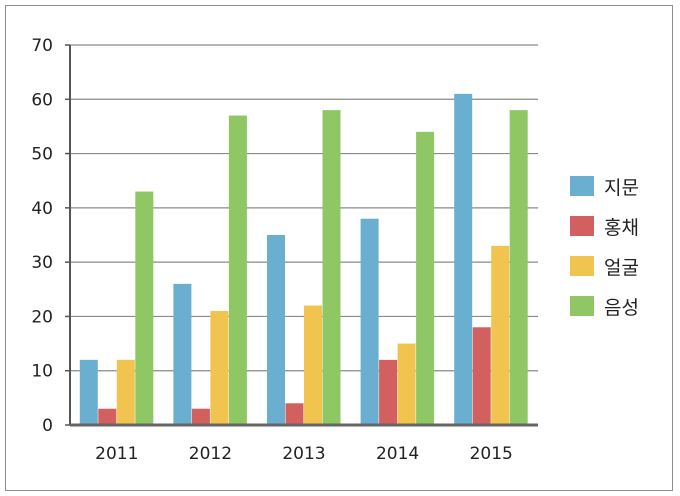 The height and width of the screenshot is (496, 680). What do you see at coordinates (42, 155) in the screenshot?
I see `y-tick-label: 50` at bounding box center [42, 155].